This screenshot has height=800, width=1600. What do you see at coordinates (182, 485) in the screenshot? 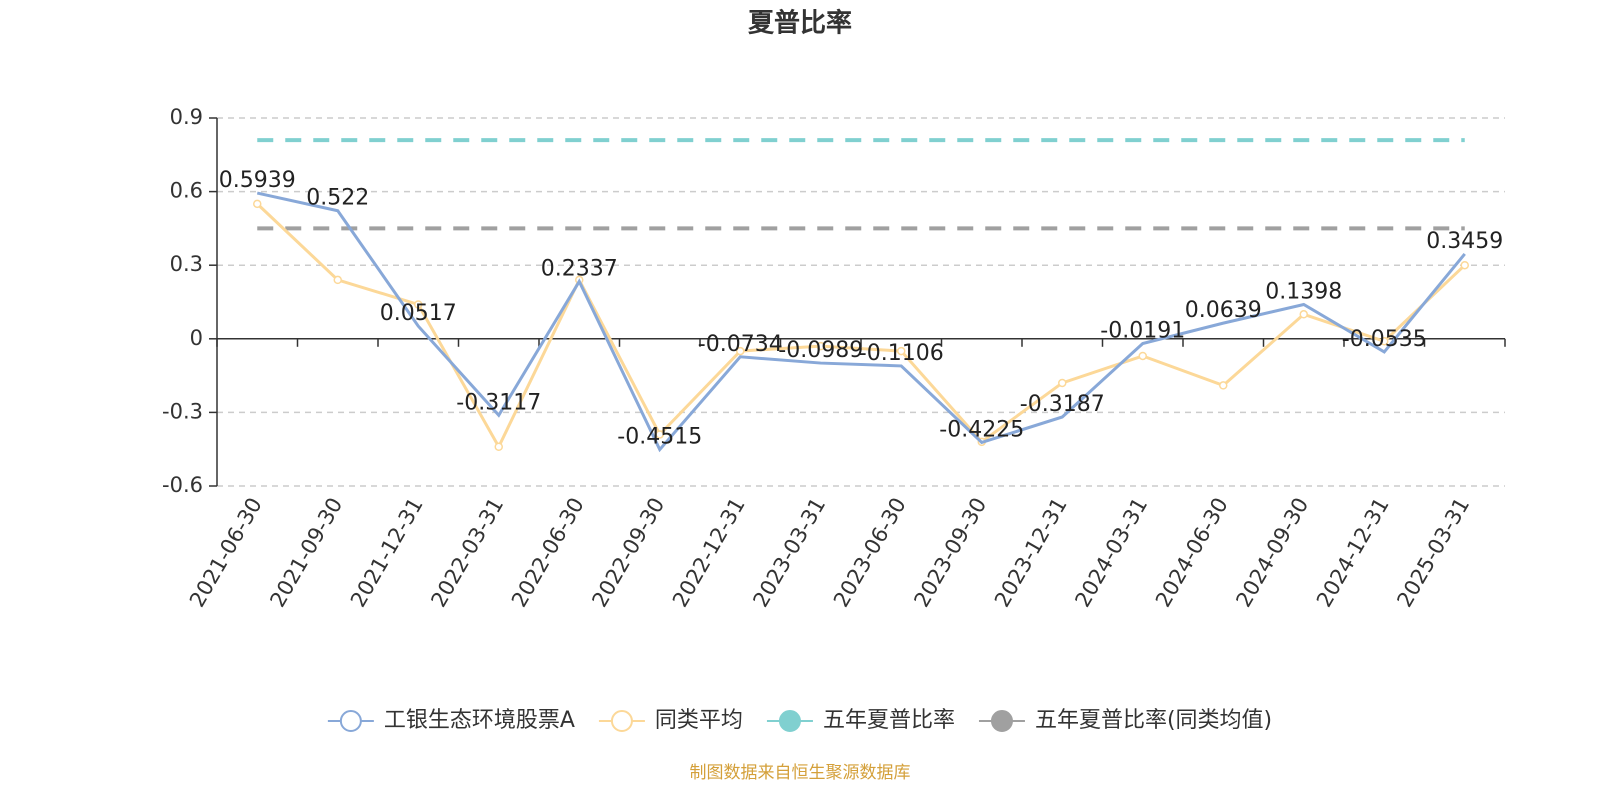
I see `y-tick-label: -0.6` at bounding box center [182, 485].